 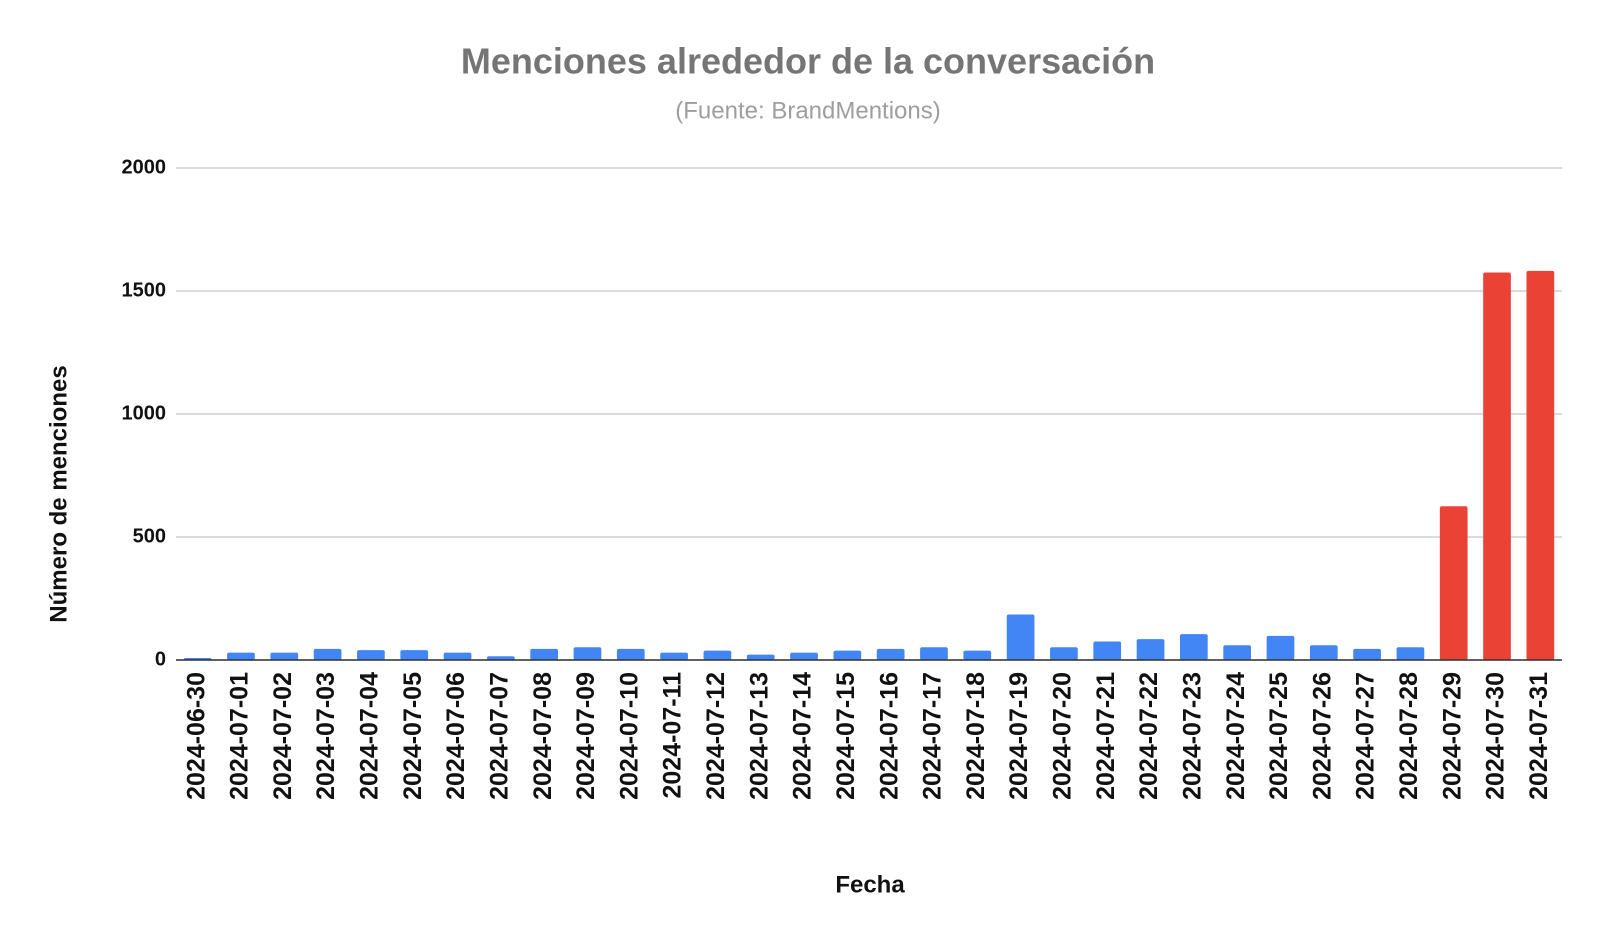 I want to click on x-tick-label: 2024-07-27, so click(x=1366, y=736).